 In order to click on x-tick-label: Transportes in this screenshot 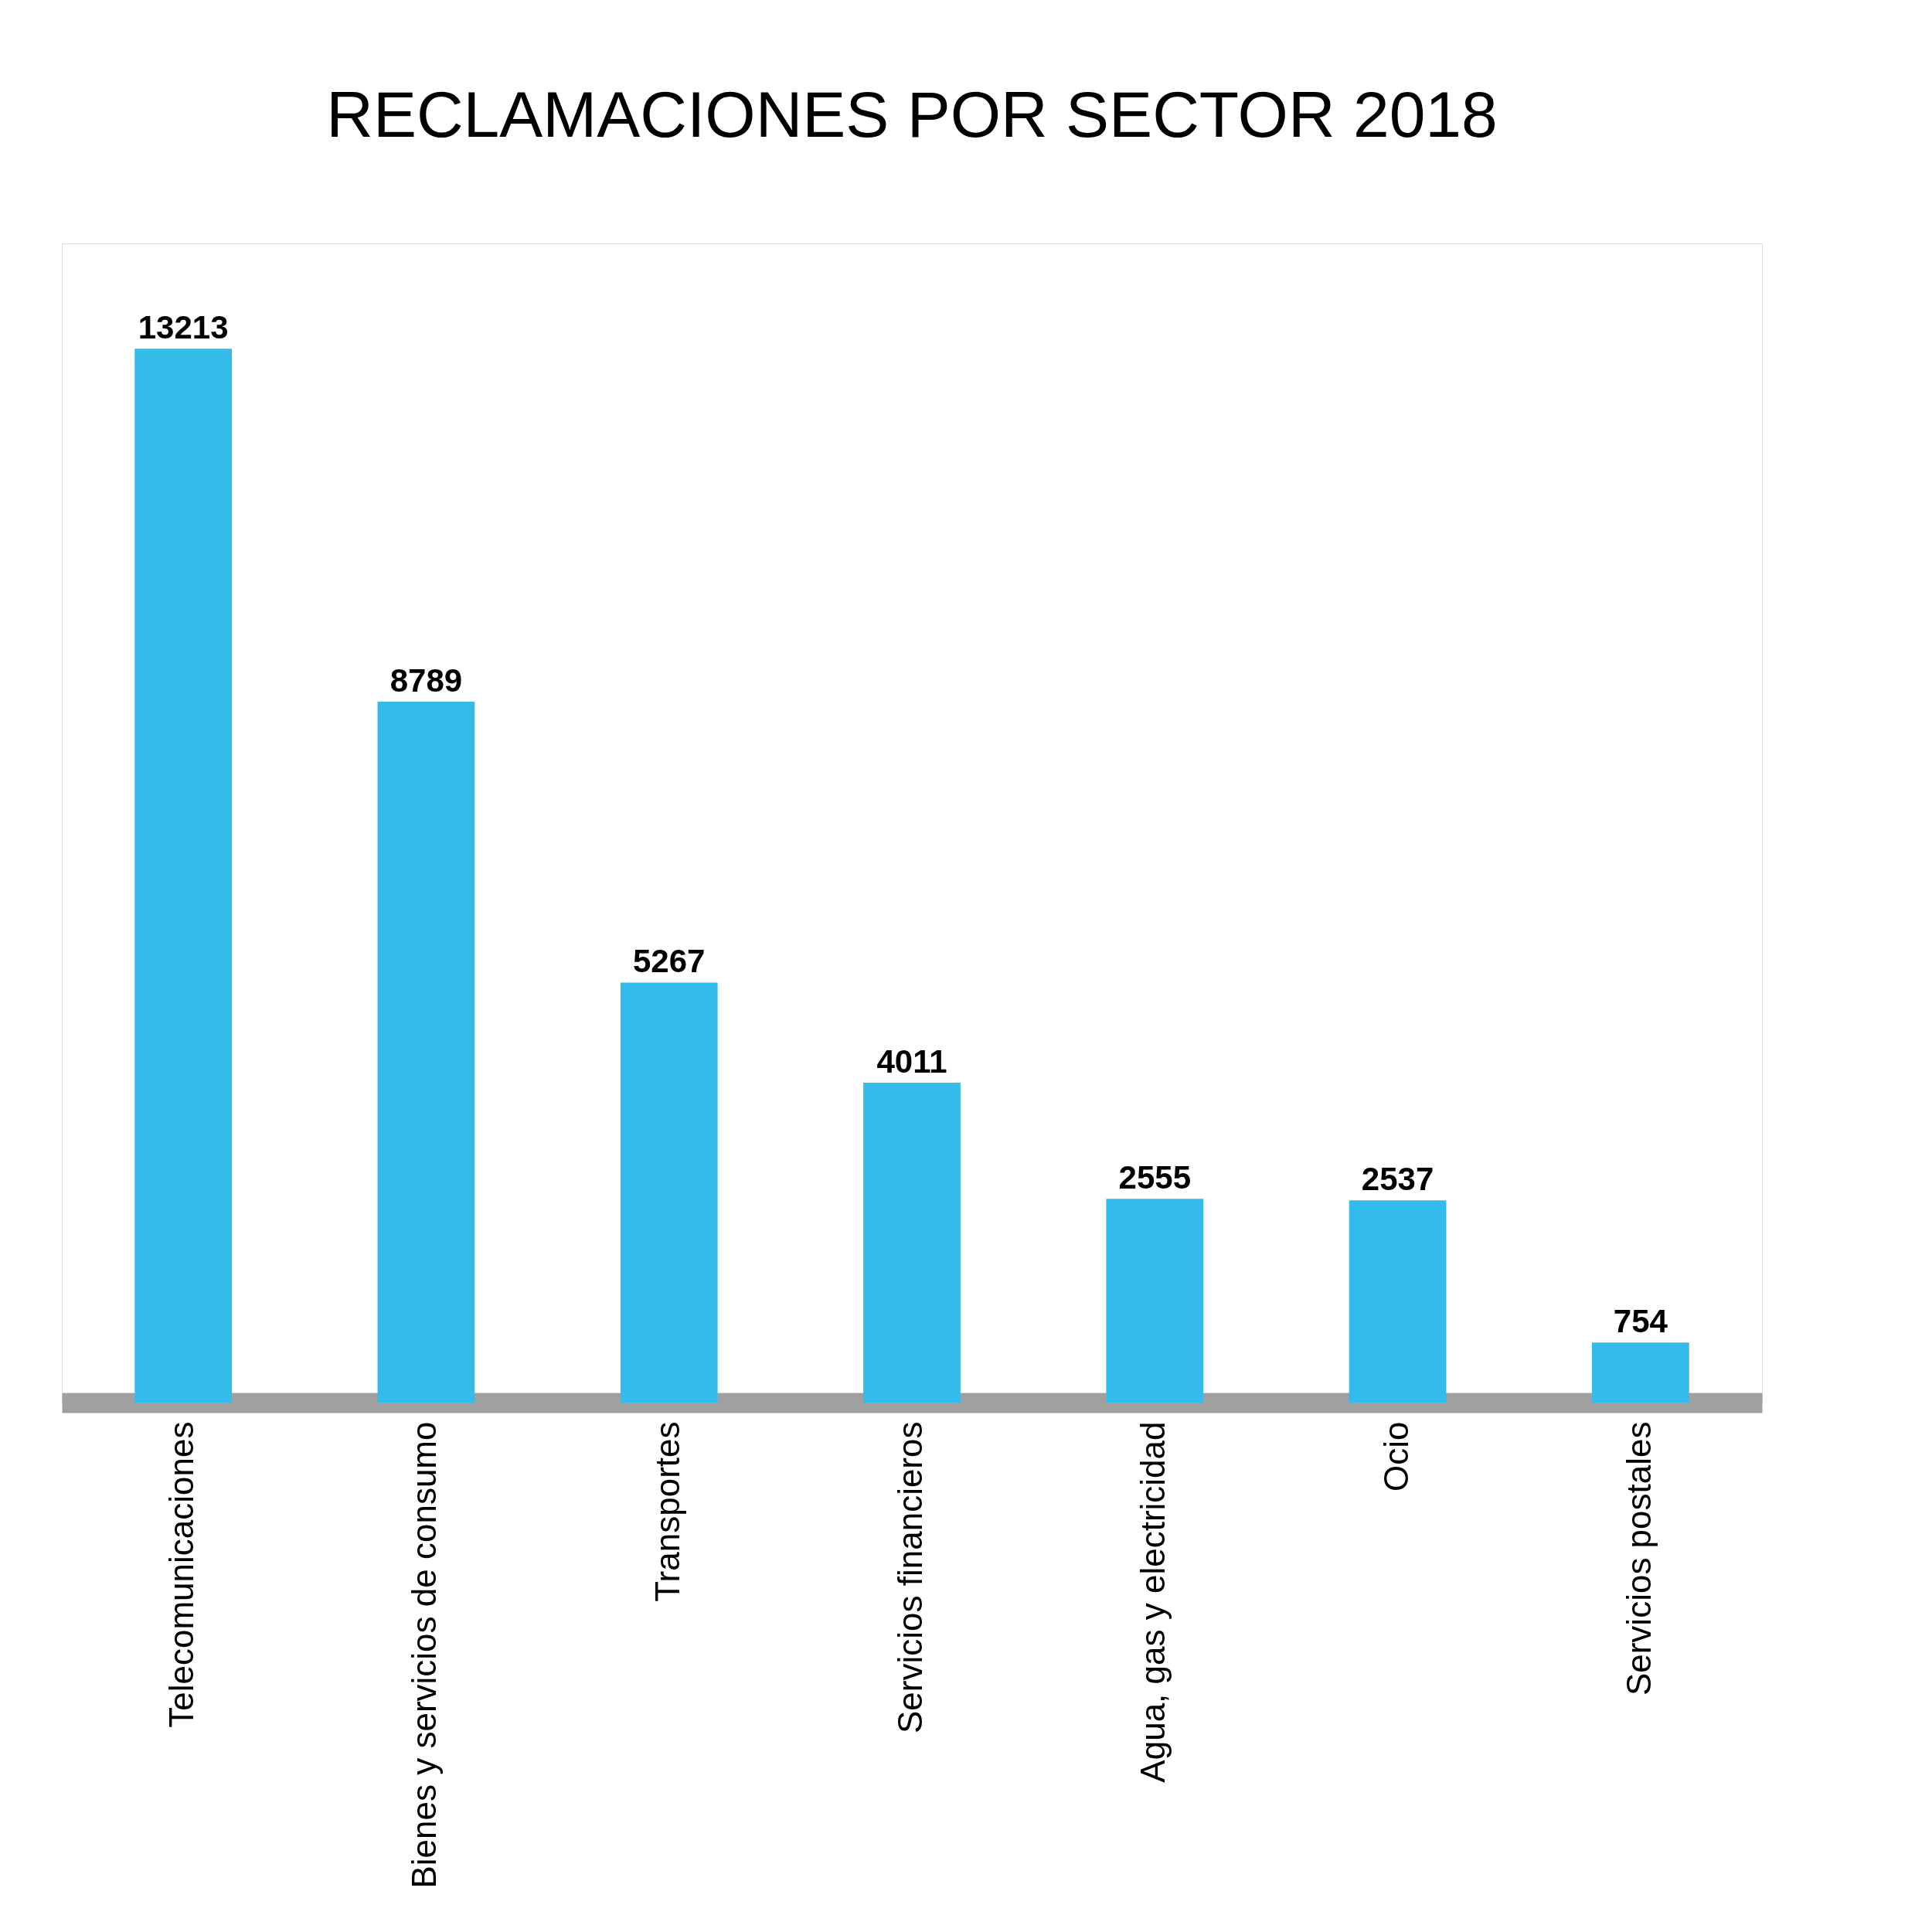, I will do `click(667, 1511)`.